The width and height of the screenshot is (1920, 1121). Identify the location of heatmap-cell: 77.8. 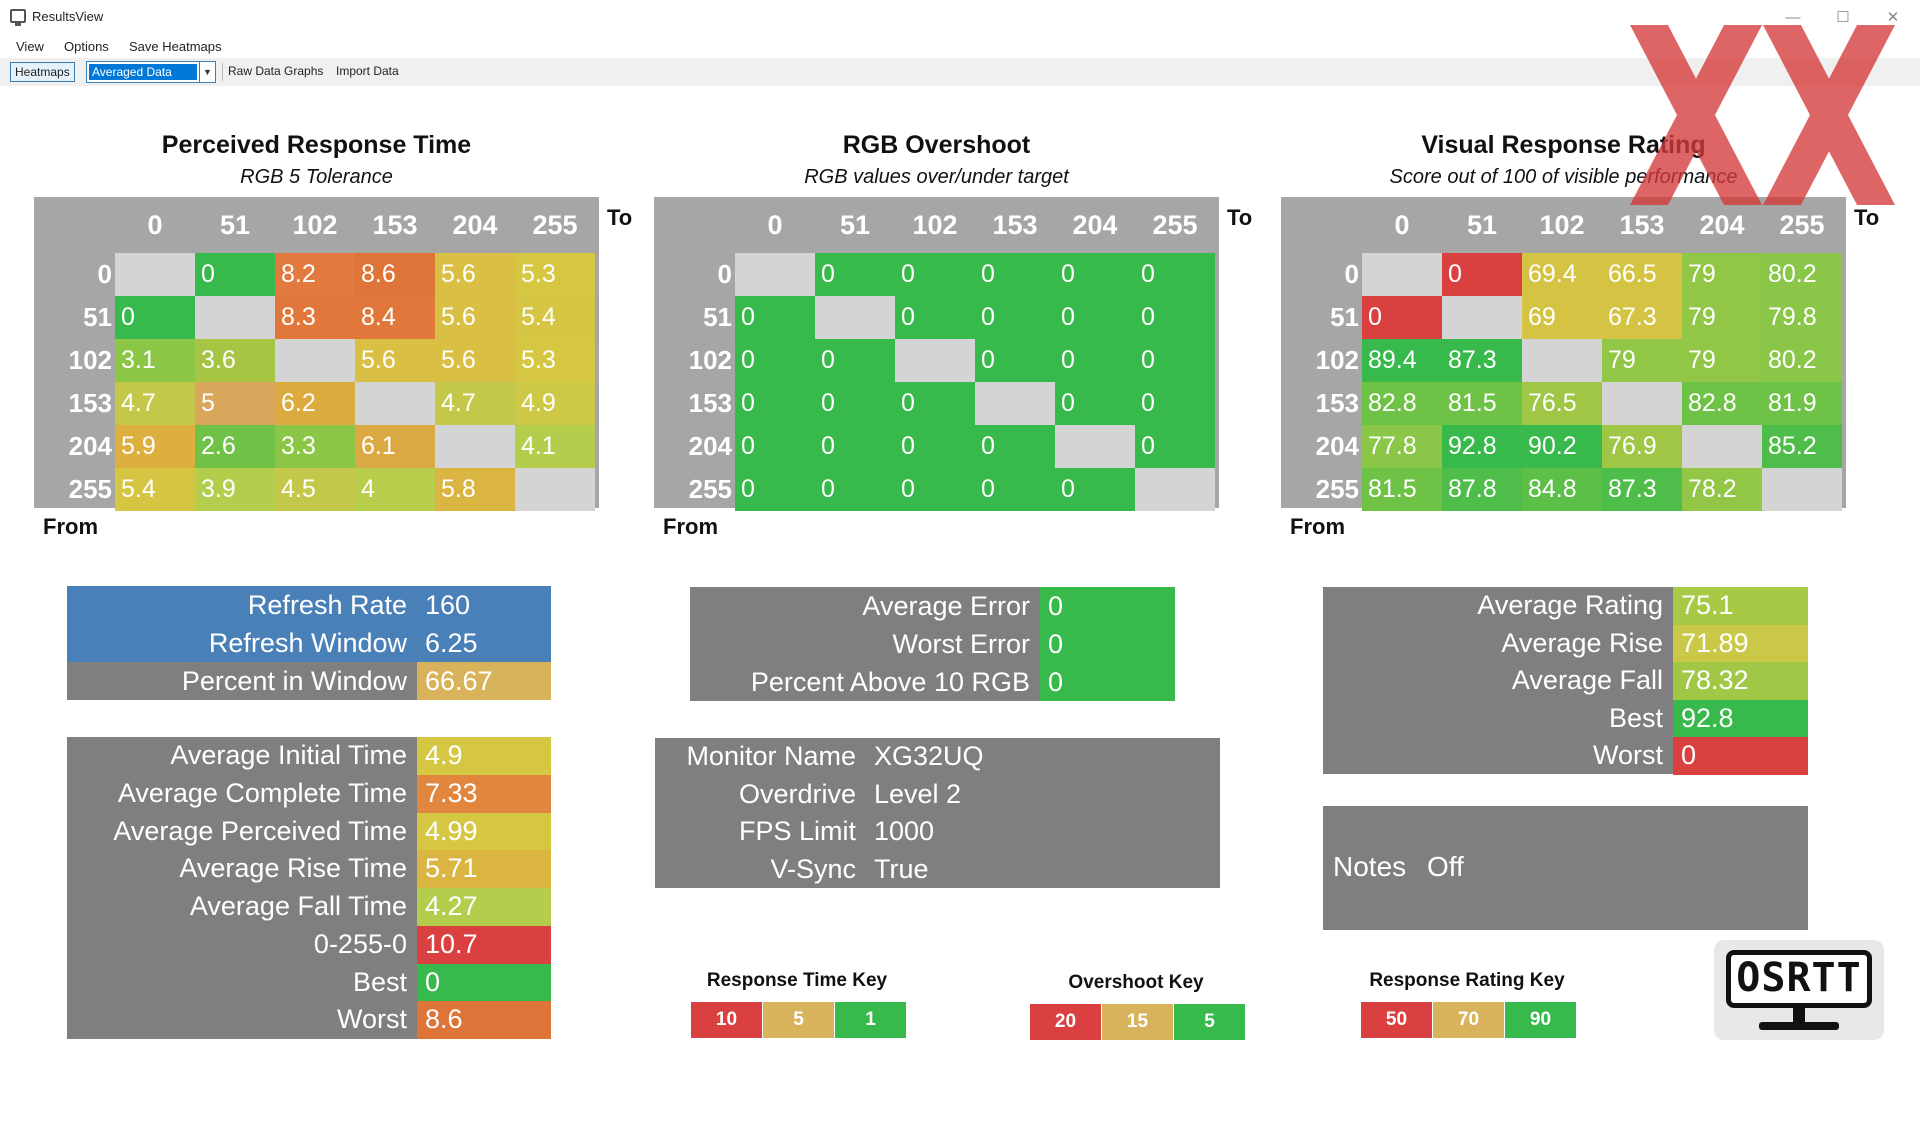
(1402, 446).